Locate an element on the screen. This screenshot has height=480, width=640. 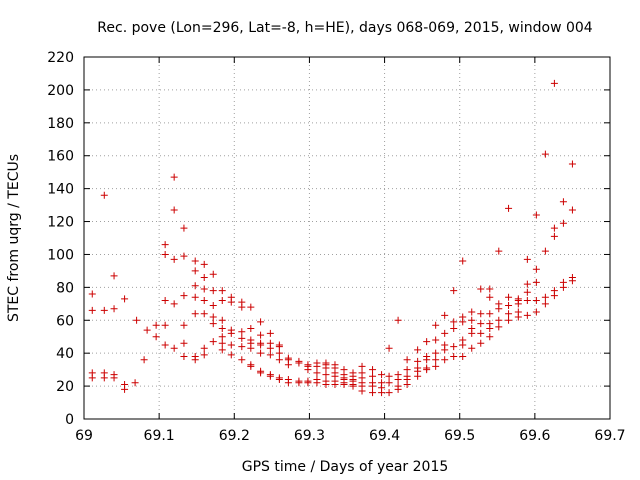
x-tick-label: 69.6 is located at coordinates (534, 436).